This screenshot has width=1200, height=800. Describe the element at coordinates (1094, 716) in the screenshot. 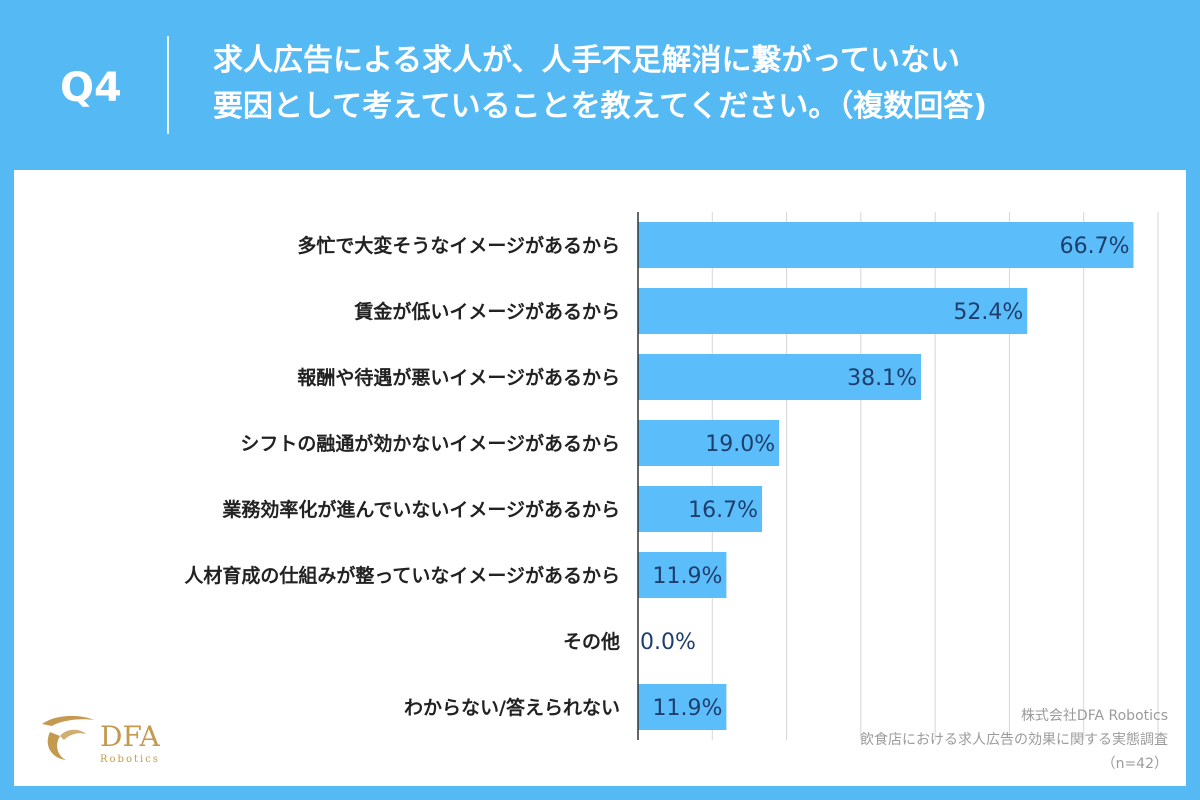

I see `footer-company: 株式会社DFA Robotics` at that location.